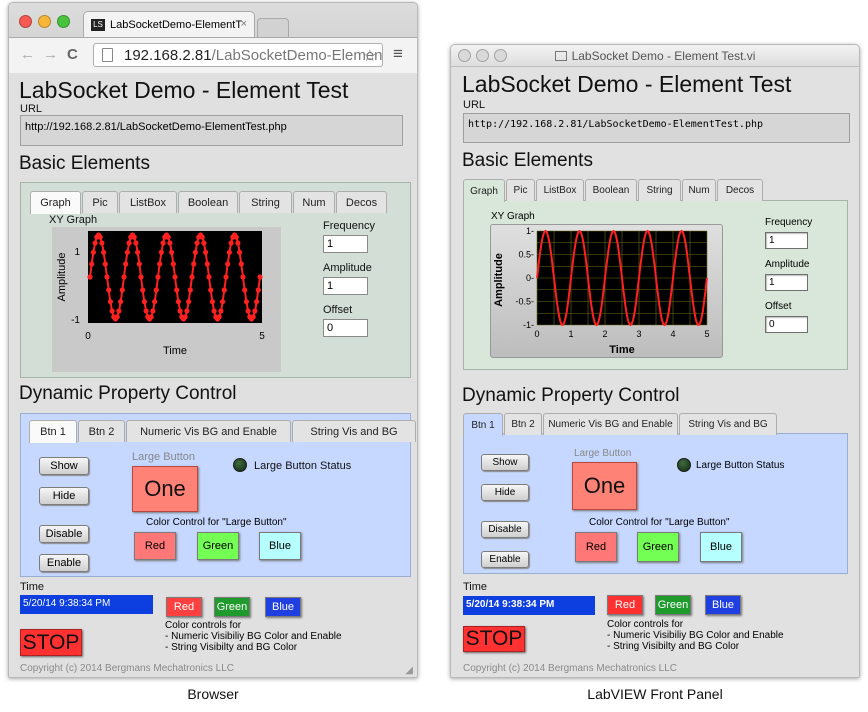  Describe the element at coordinates (520, 190) in the screenshot. I see `lv-tab-pic: Pic` at that location.